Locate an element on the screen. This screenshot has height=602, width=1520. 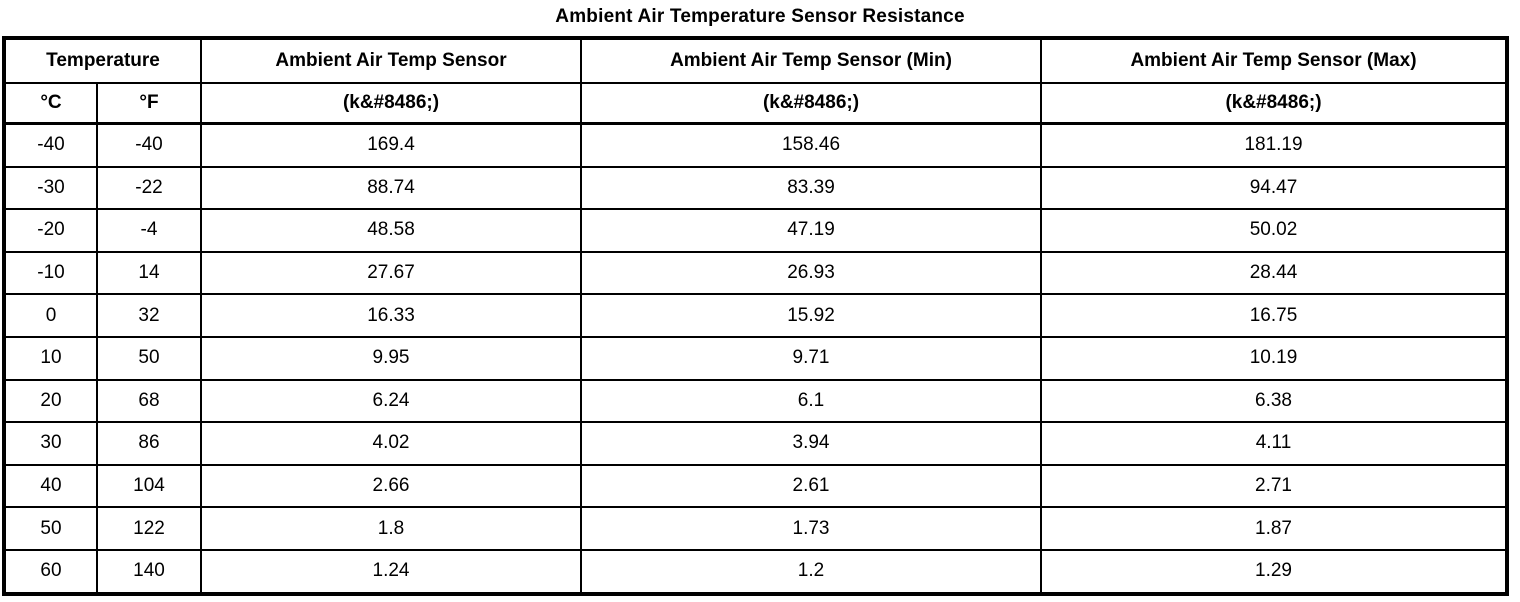
cell-sensor: 27.67 is located at coordinates (391, 273).